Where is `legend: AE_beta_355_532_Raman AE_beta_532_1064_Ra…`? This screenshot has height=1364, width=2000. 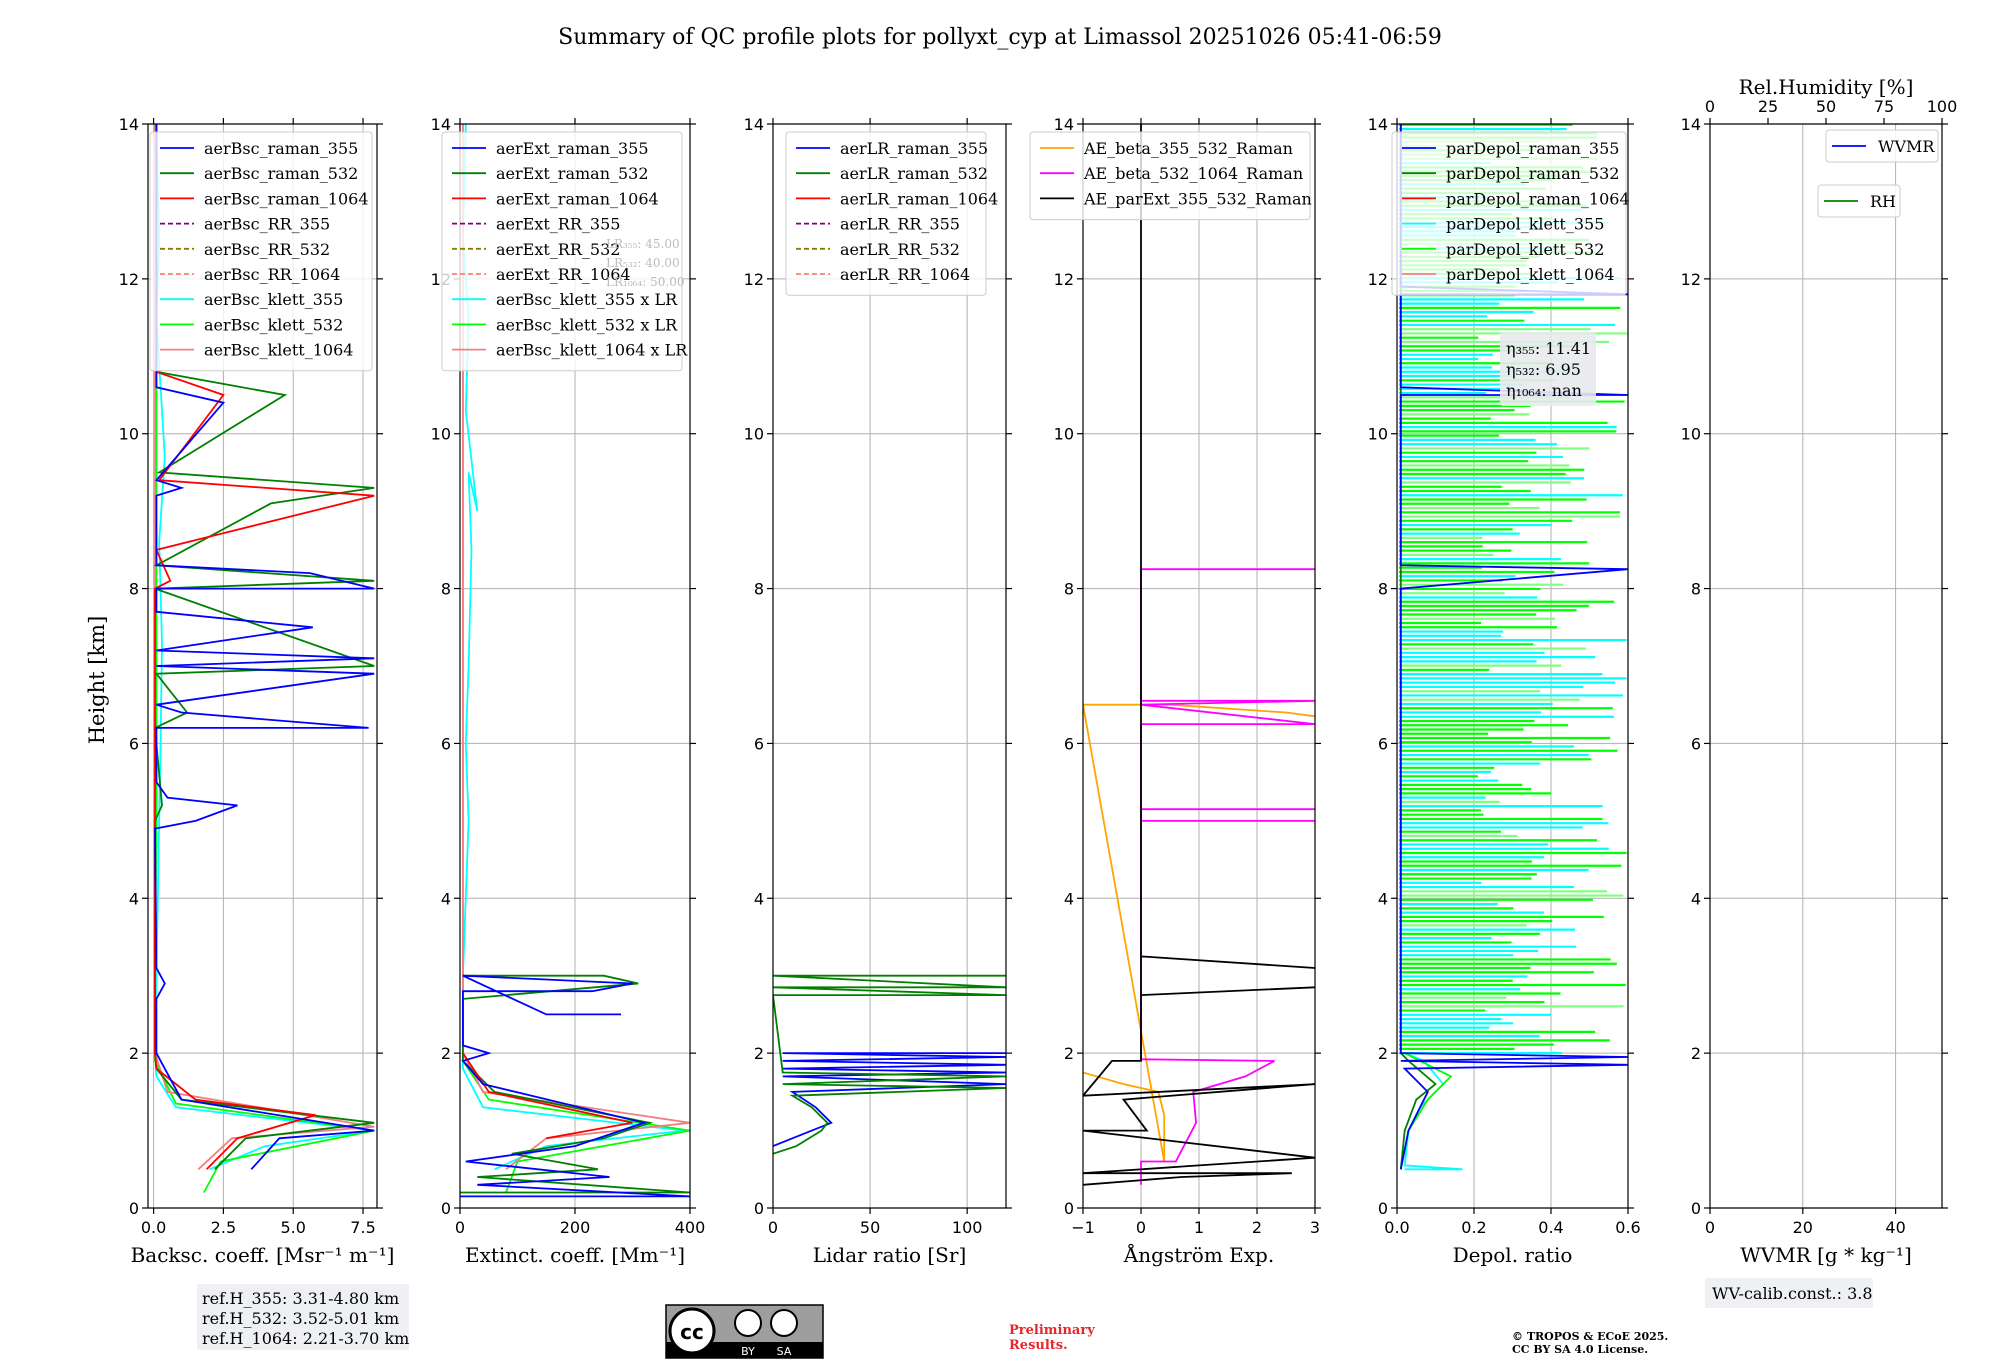
legend: AE_beta_355_532_Raman AE_beta_532_1064_Ra… is located at coordinates (1170, 176).